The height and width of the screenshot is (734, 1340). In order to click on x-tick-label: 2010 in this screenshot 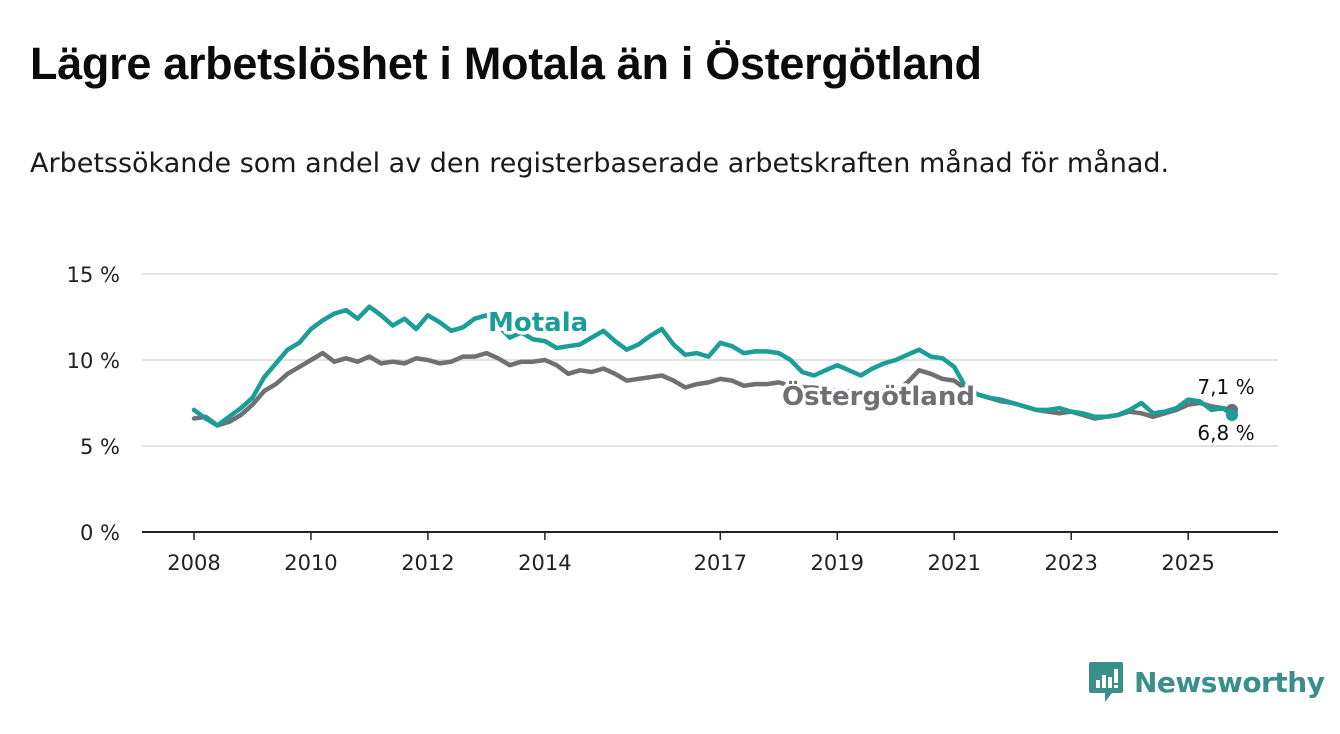, I will do `click(310, 563)`.